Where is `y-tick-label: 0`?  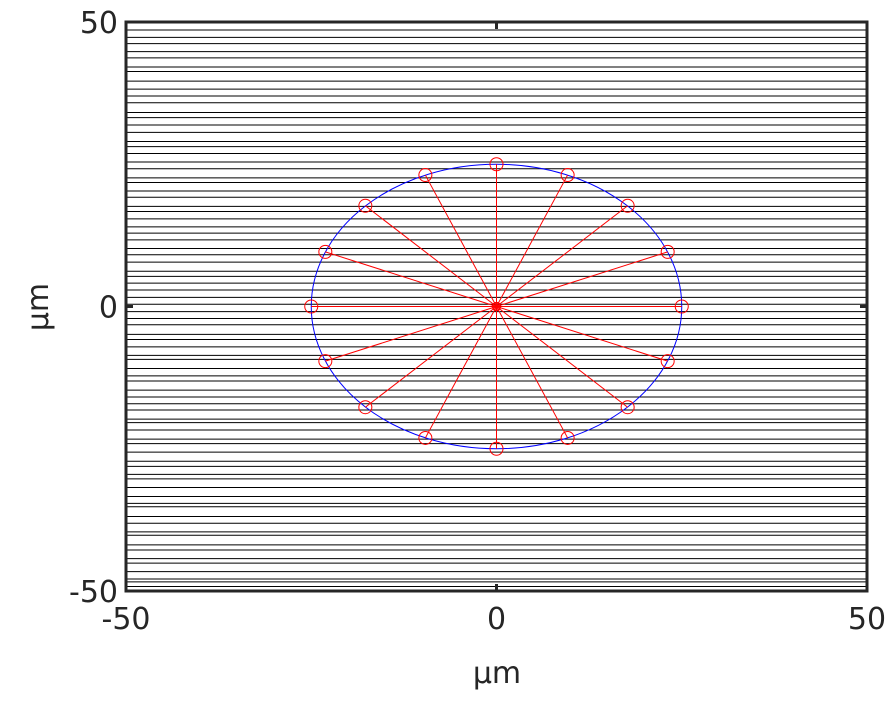 y-tick-label: 0 is located at coordinates (108, 308).